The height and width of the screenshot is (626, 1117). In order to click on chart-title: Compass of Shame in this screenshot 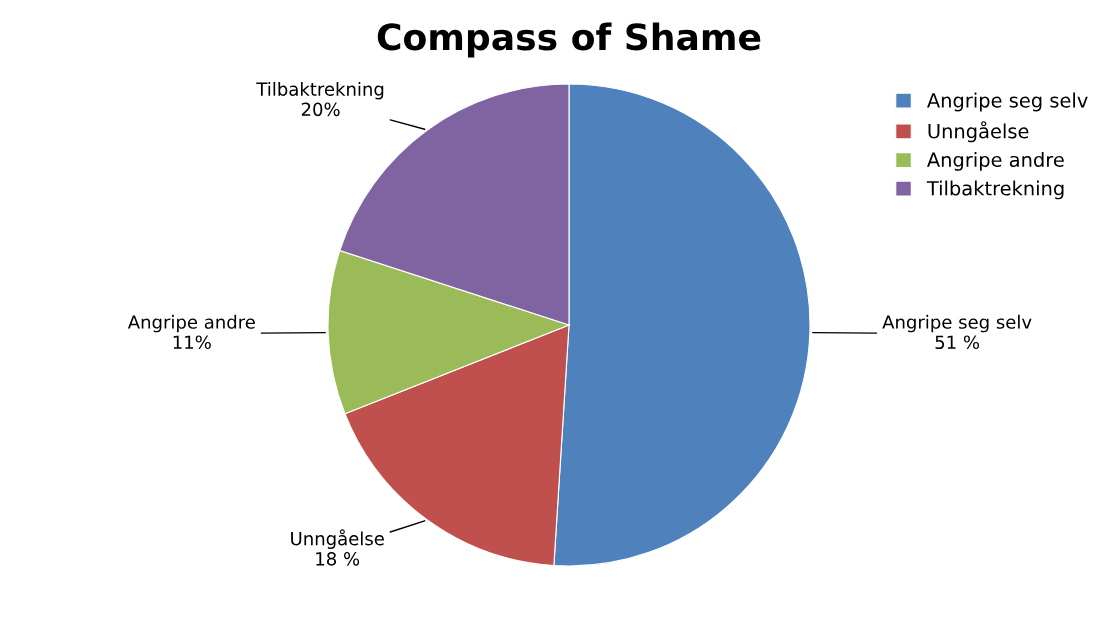, I will do `click(569, 40)`.